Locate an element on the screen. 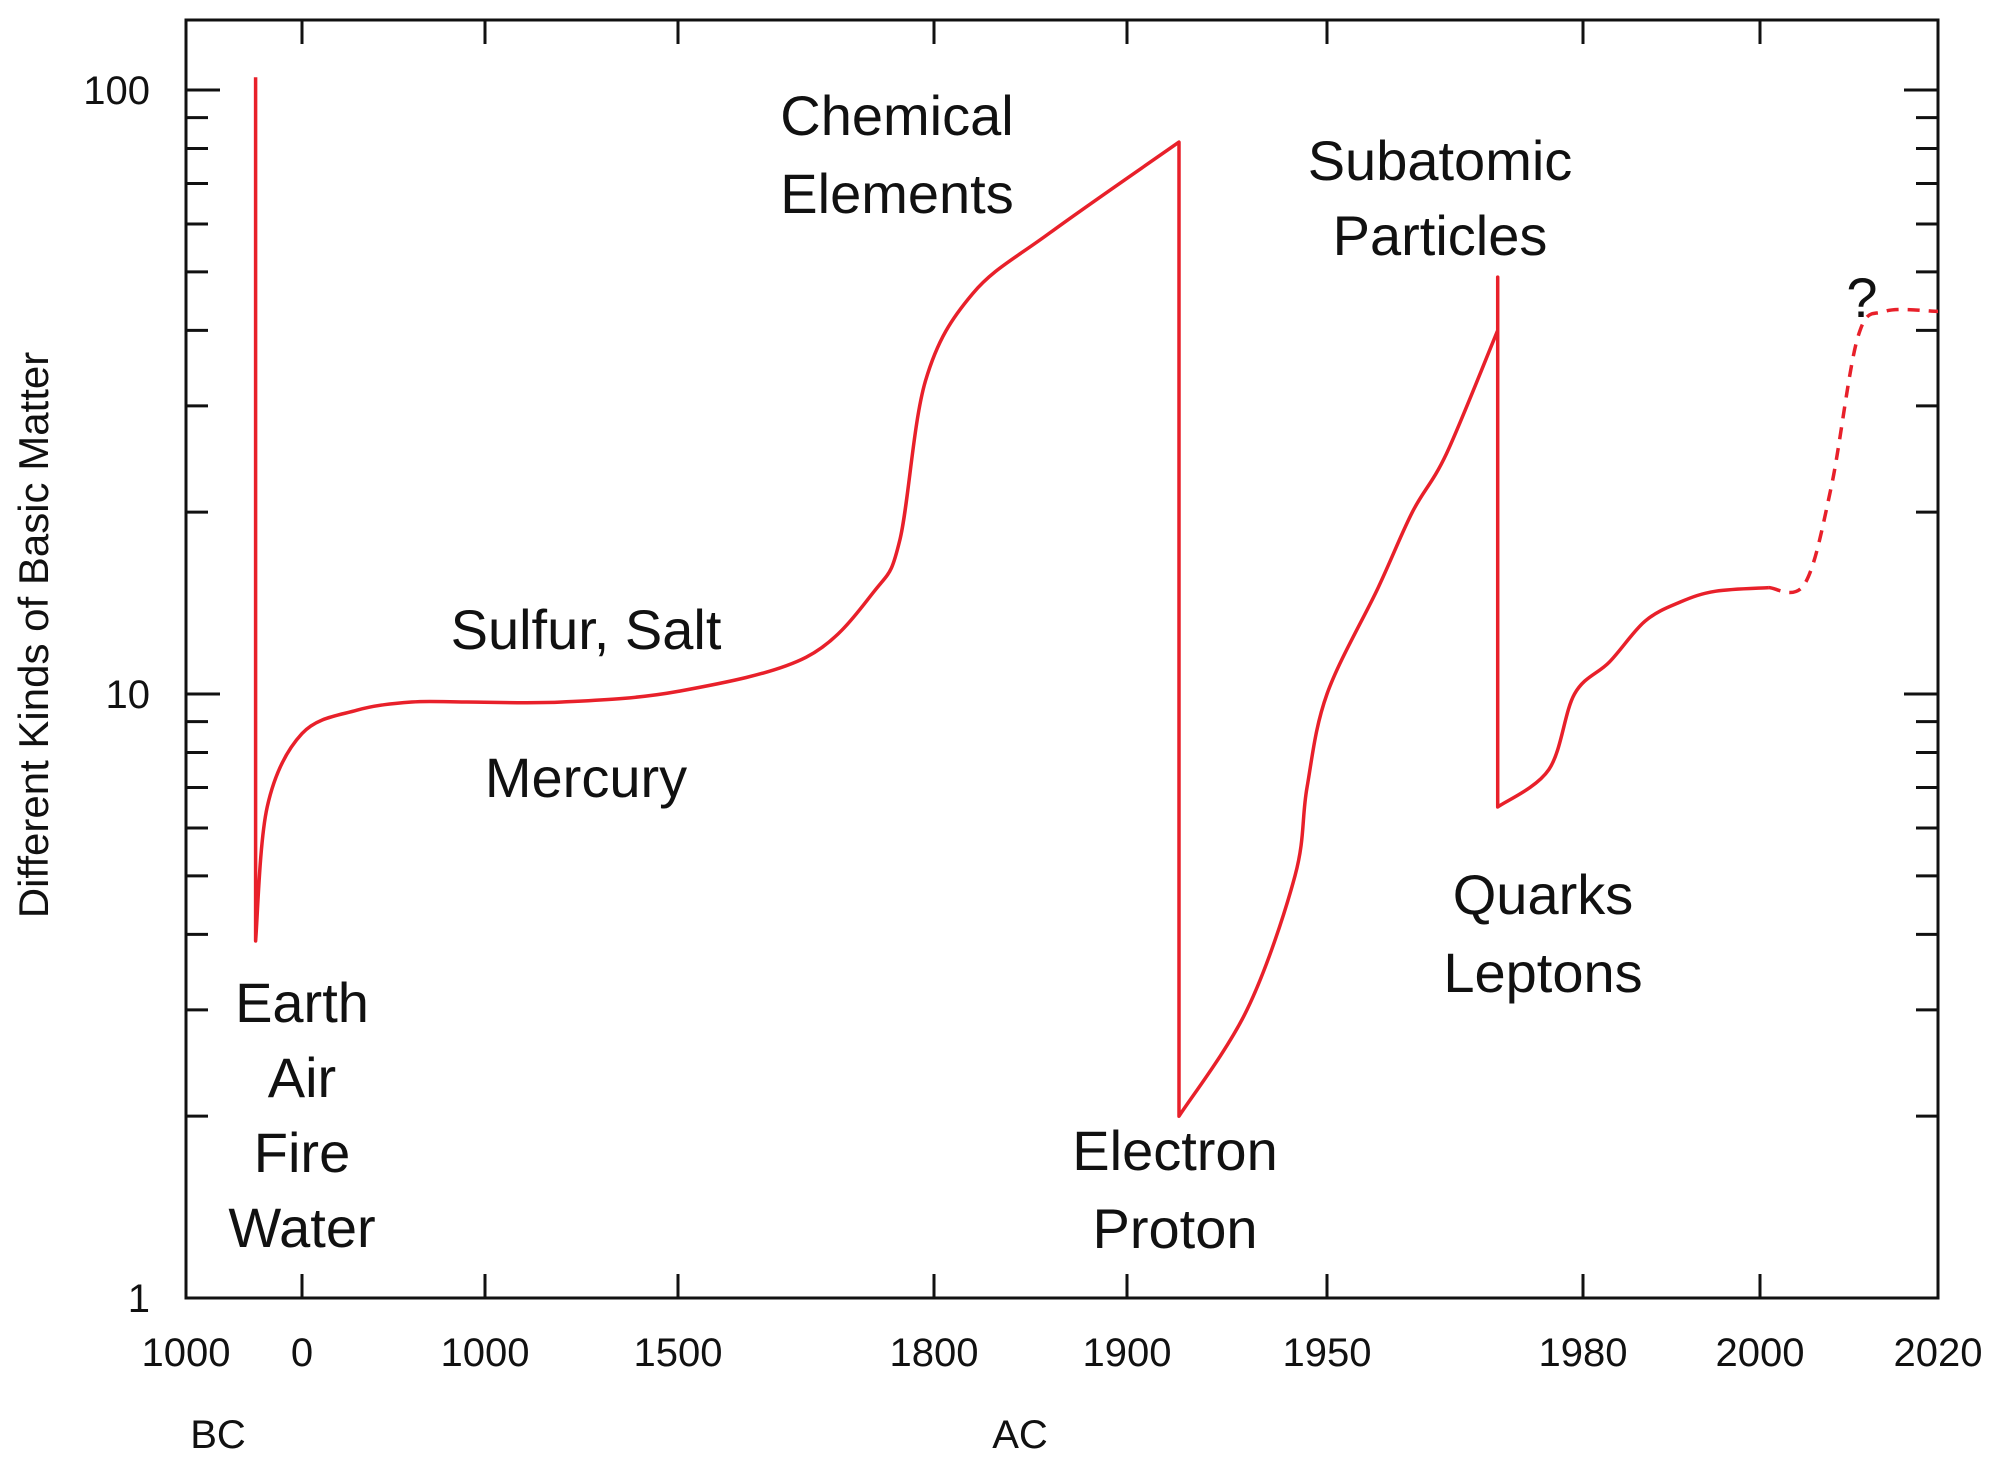  annotation-label: Earth Air Fire Water is located at coordinates (301, 1115).